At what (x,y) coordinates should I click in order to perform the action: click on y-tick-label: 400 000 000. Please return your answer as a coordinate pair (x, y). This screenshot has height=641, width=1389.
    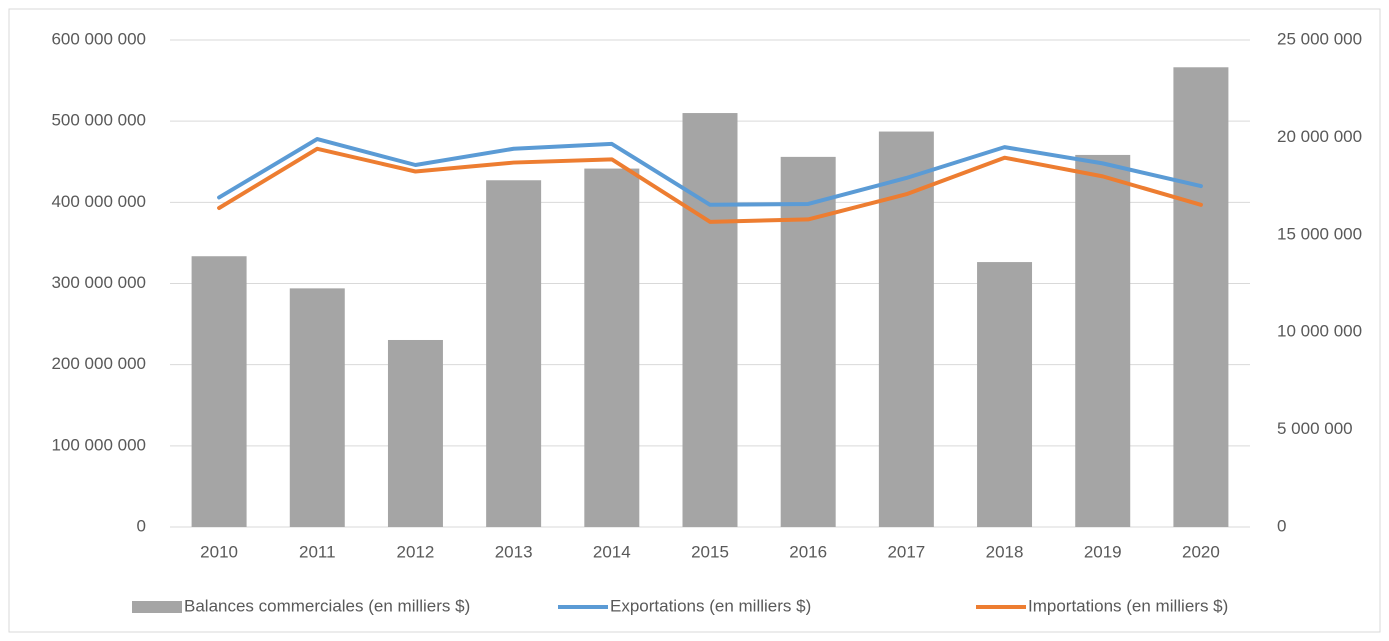
    Looking at the image, I should click on (98, 201).